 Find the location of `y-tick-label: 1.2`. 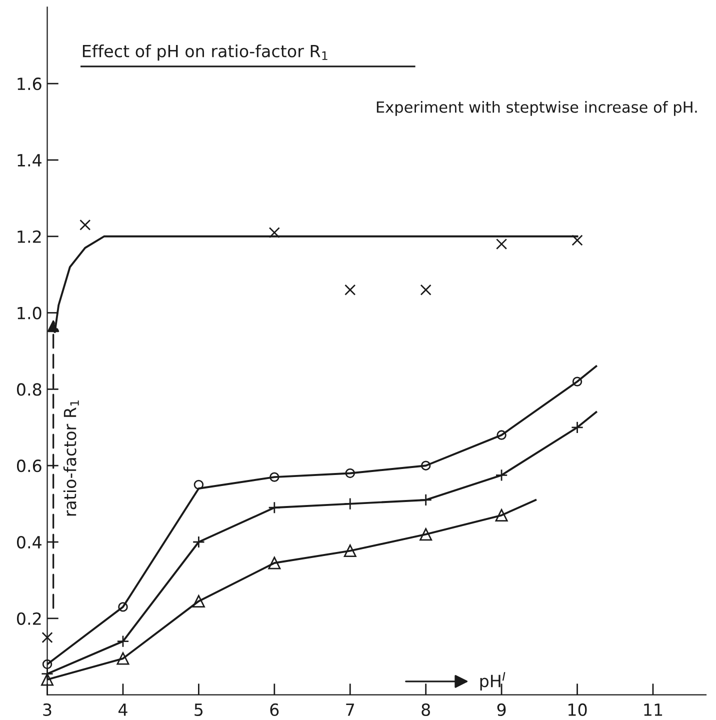

y-tick-label: 1.2 is located at coordinates (29, 236).